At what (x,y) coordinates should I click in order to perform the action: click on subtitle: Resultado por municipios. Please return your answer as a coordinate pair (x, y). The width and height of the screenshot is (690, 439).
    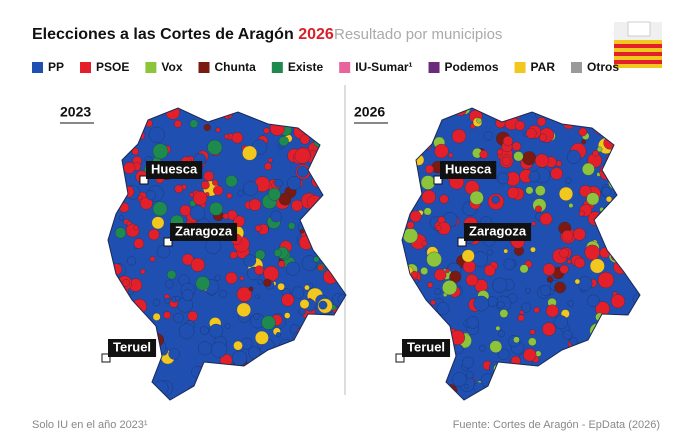
    Looking at the image, I should click on (418, 34).